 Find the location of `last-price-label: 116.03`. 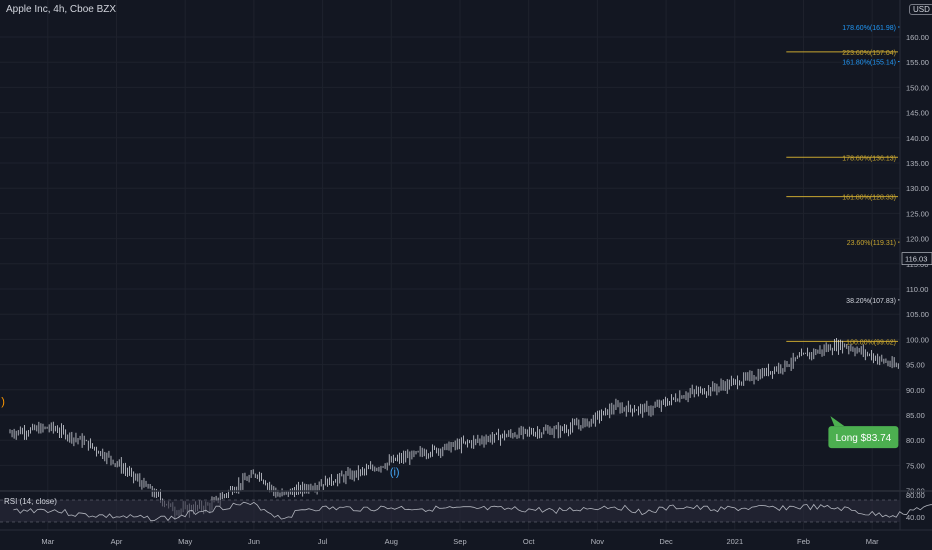

last-price-label: 116.03 is located at coordinates (916, 259).